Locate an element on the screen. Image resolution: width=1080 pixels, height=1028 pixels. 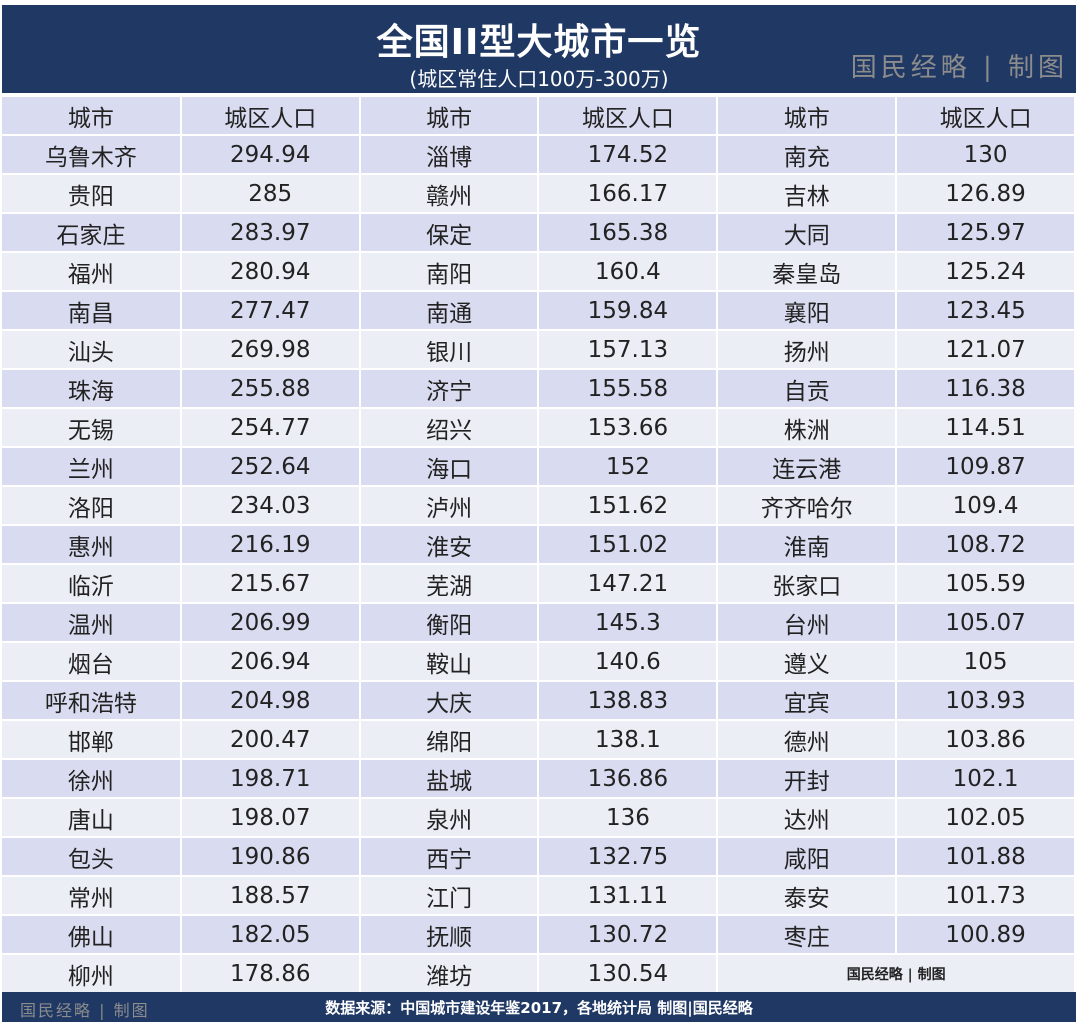
table-row: 邯郸 200.47 绵阳 138.1 德州 103.86 is located at coordinates (539, 740).